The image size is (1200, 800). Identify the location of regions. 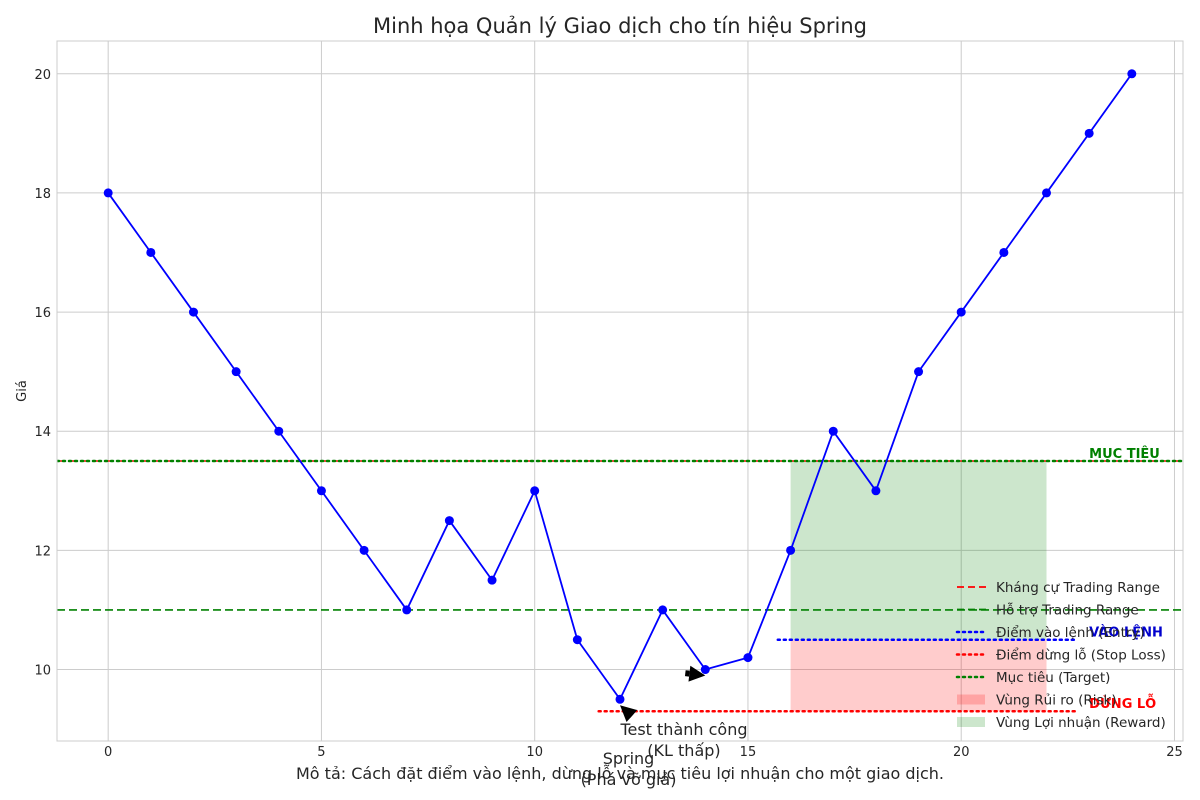
(918, 586).